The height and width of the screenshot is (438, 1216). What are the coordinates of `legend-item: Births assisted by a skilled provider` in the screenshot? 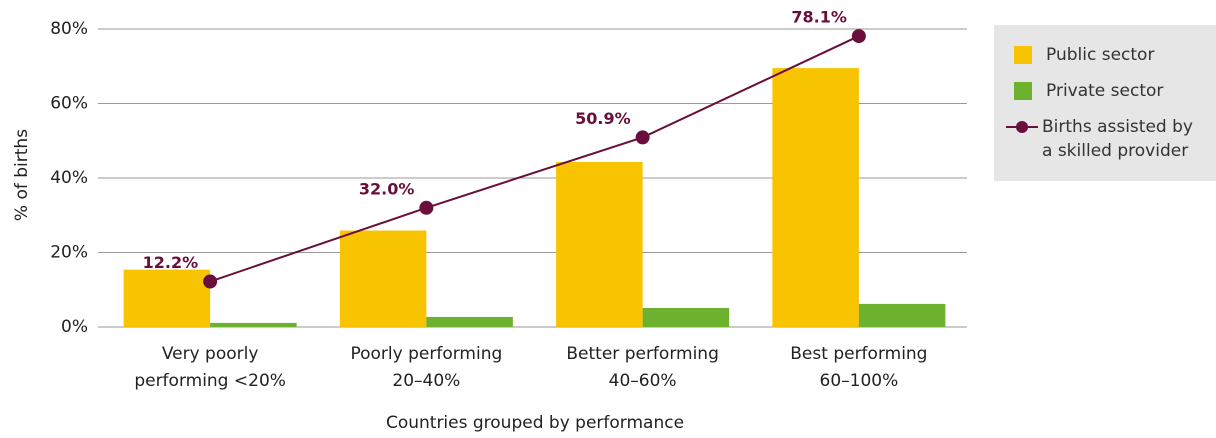 It's located at (1106, 139).